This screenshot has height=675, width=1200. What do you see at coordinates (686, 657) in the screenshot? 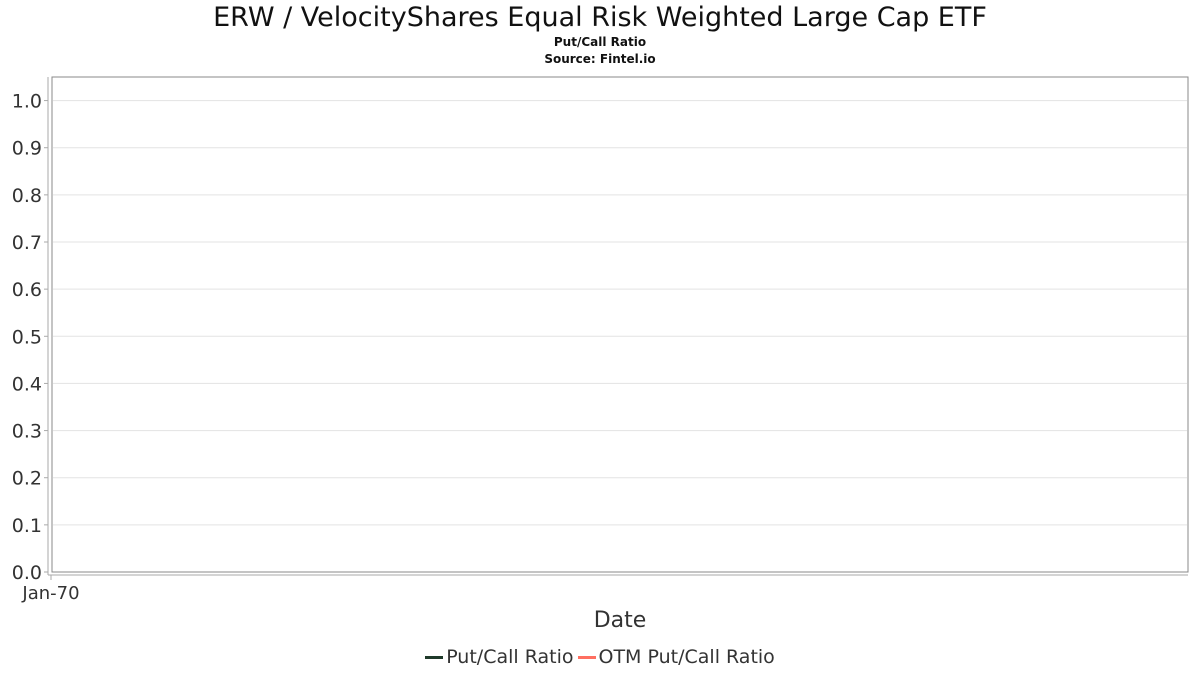
I see `legend-label-otm-put-call: OTM Put/Call Ratio` at bounding box center [686, 657].